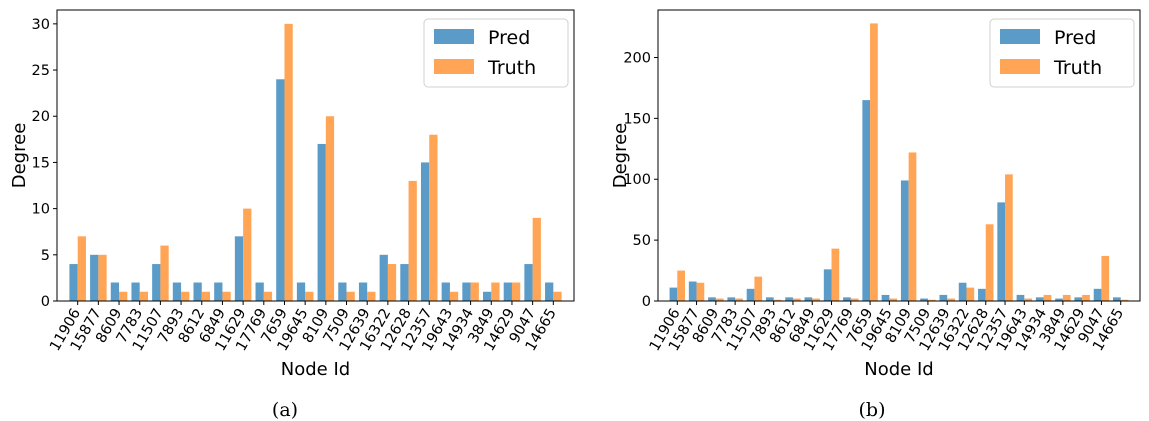  What do you see at coordinates (285, 410) in the screenshot?
I see `figure-caption: (a)` at bounding box center [285, 410].